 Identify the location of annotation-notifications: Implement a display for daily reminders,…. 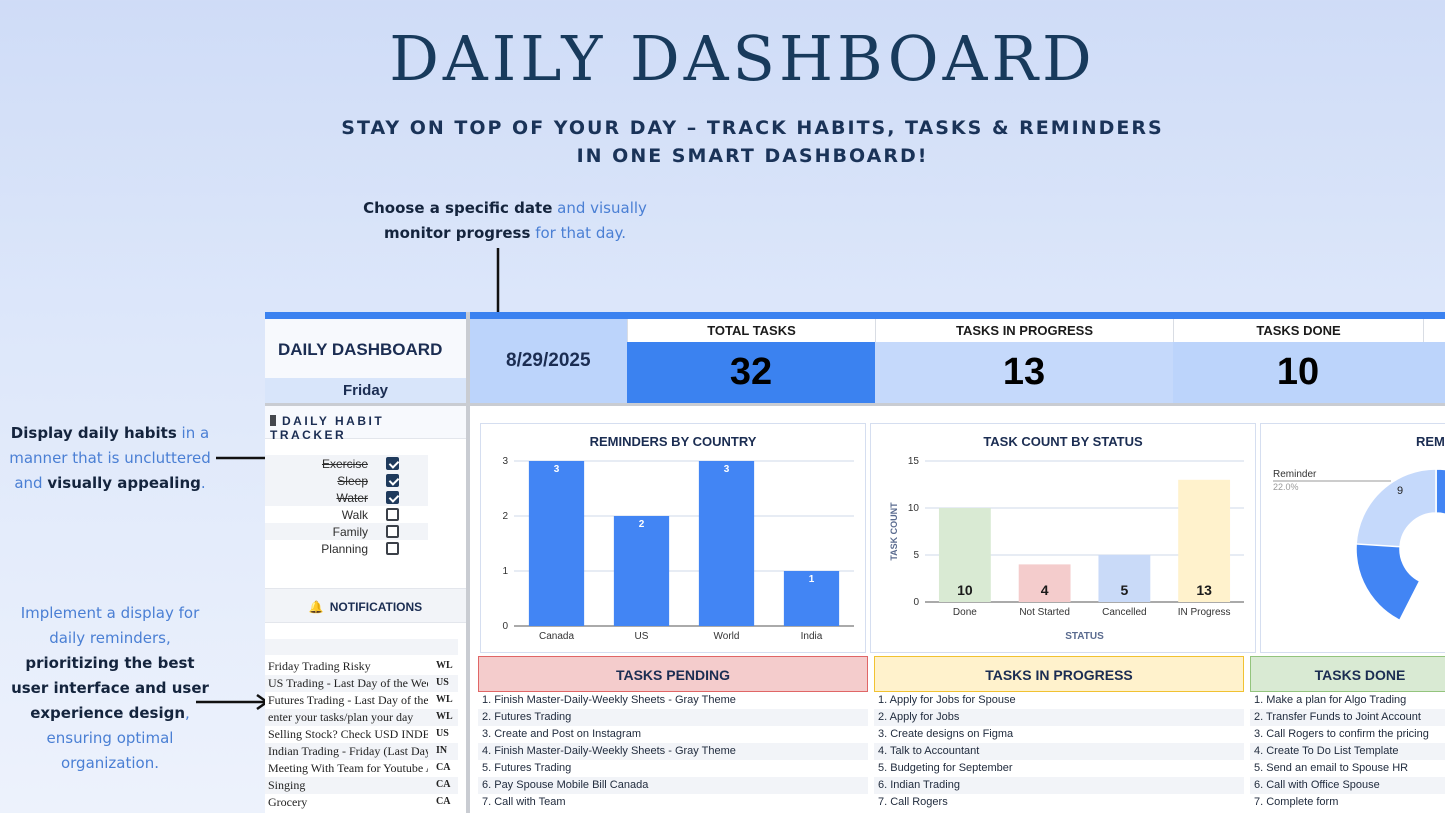
(110, 688).